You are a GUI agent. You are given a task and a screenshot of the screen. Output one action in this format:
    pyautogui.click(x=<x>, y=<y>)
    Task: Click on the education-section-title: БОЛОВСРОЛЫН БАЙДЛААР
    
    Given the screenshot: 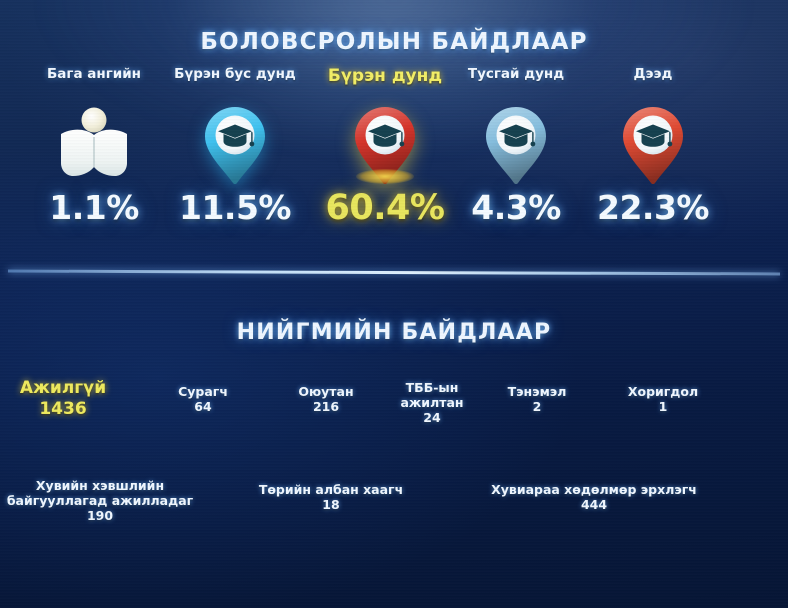 What is the action you would take?
    pyautogui.click(x=394, y=42)
    